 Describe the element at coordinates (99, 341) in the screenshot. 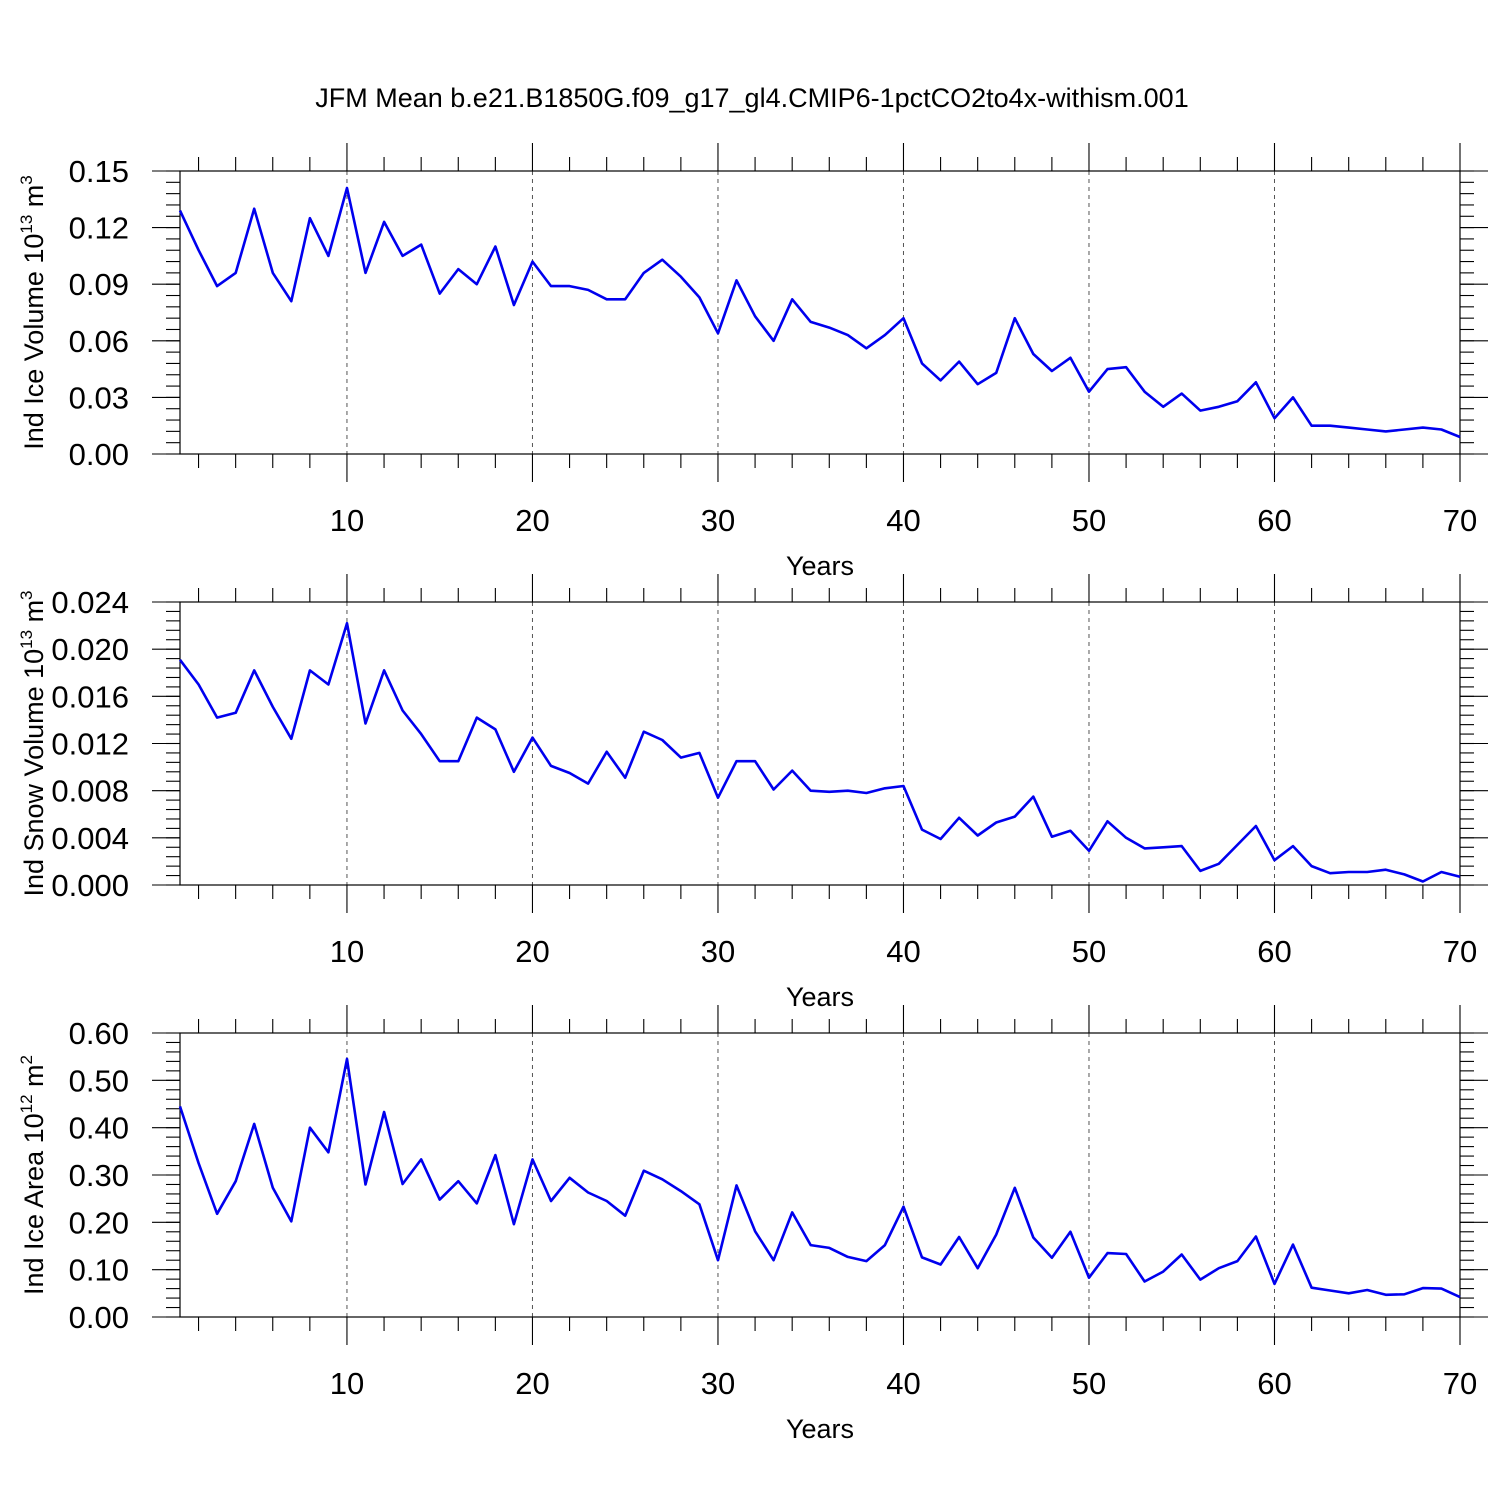

I see `ice-volume-ytick-label: 0.06` at that location.